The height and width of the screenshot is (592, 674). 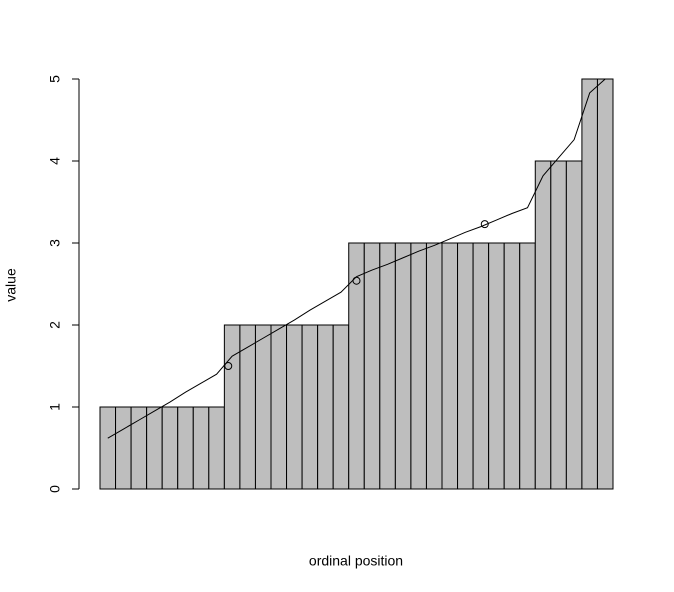 I want to click on y-tick-label: 1, so click(x=55, y=407).